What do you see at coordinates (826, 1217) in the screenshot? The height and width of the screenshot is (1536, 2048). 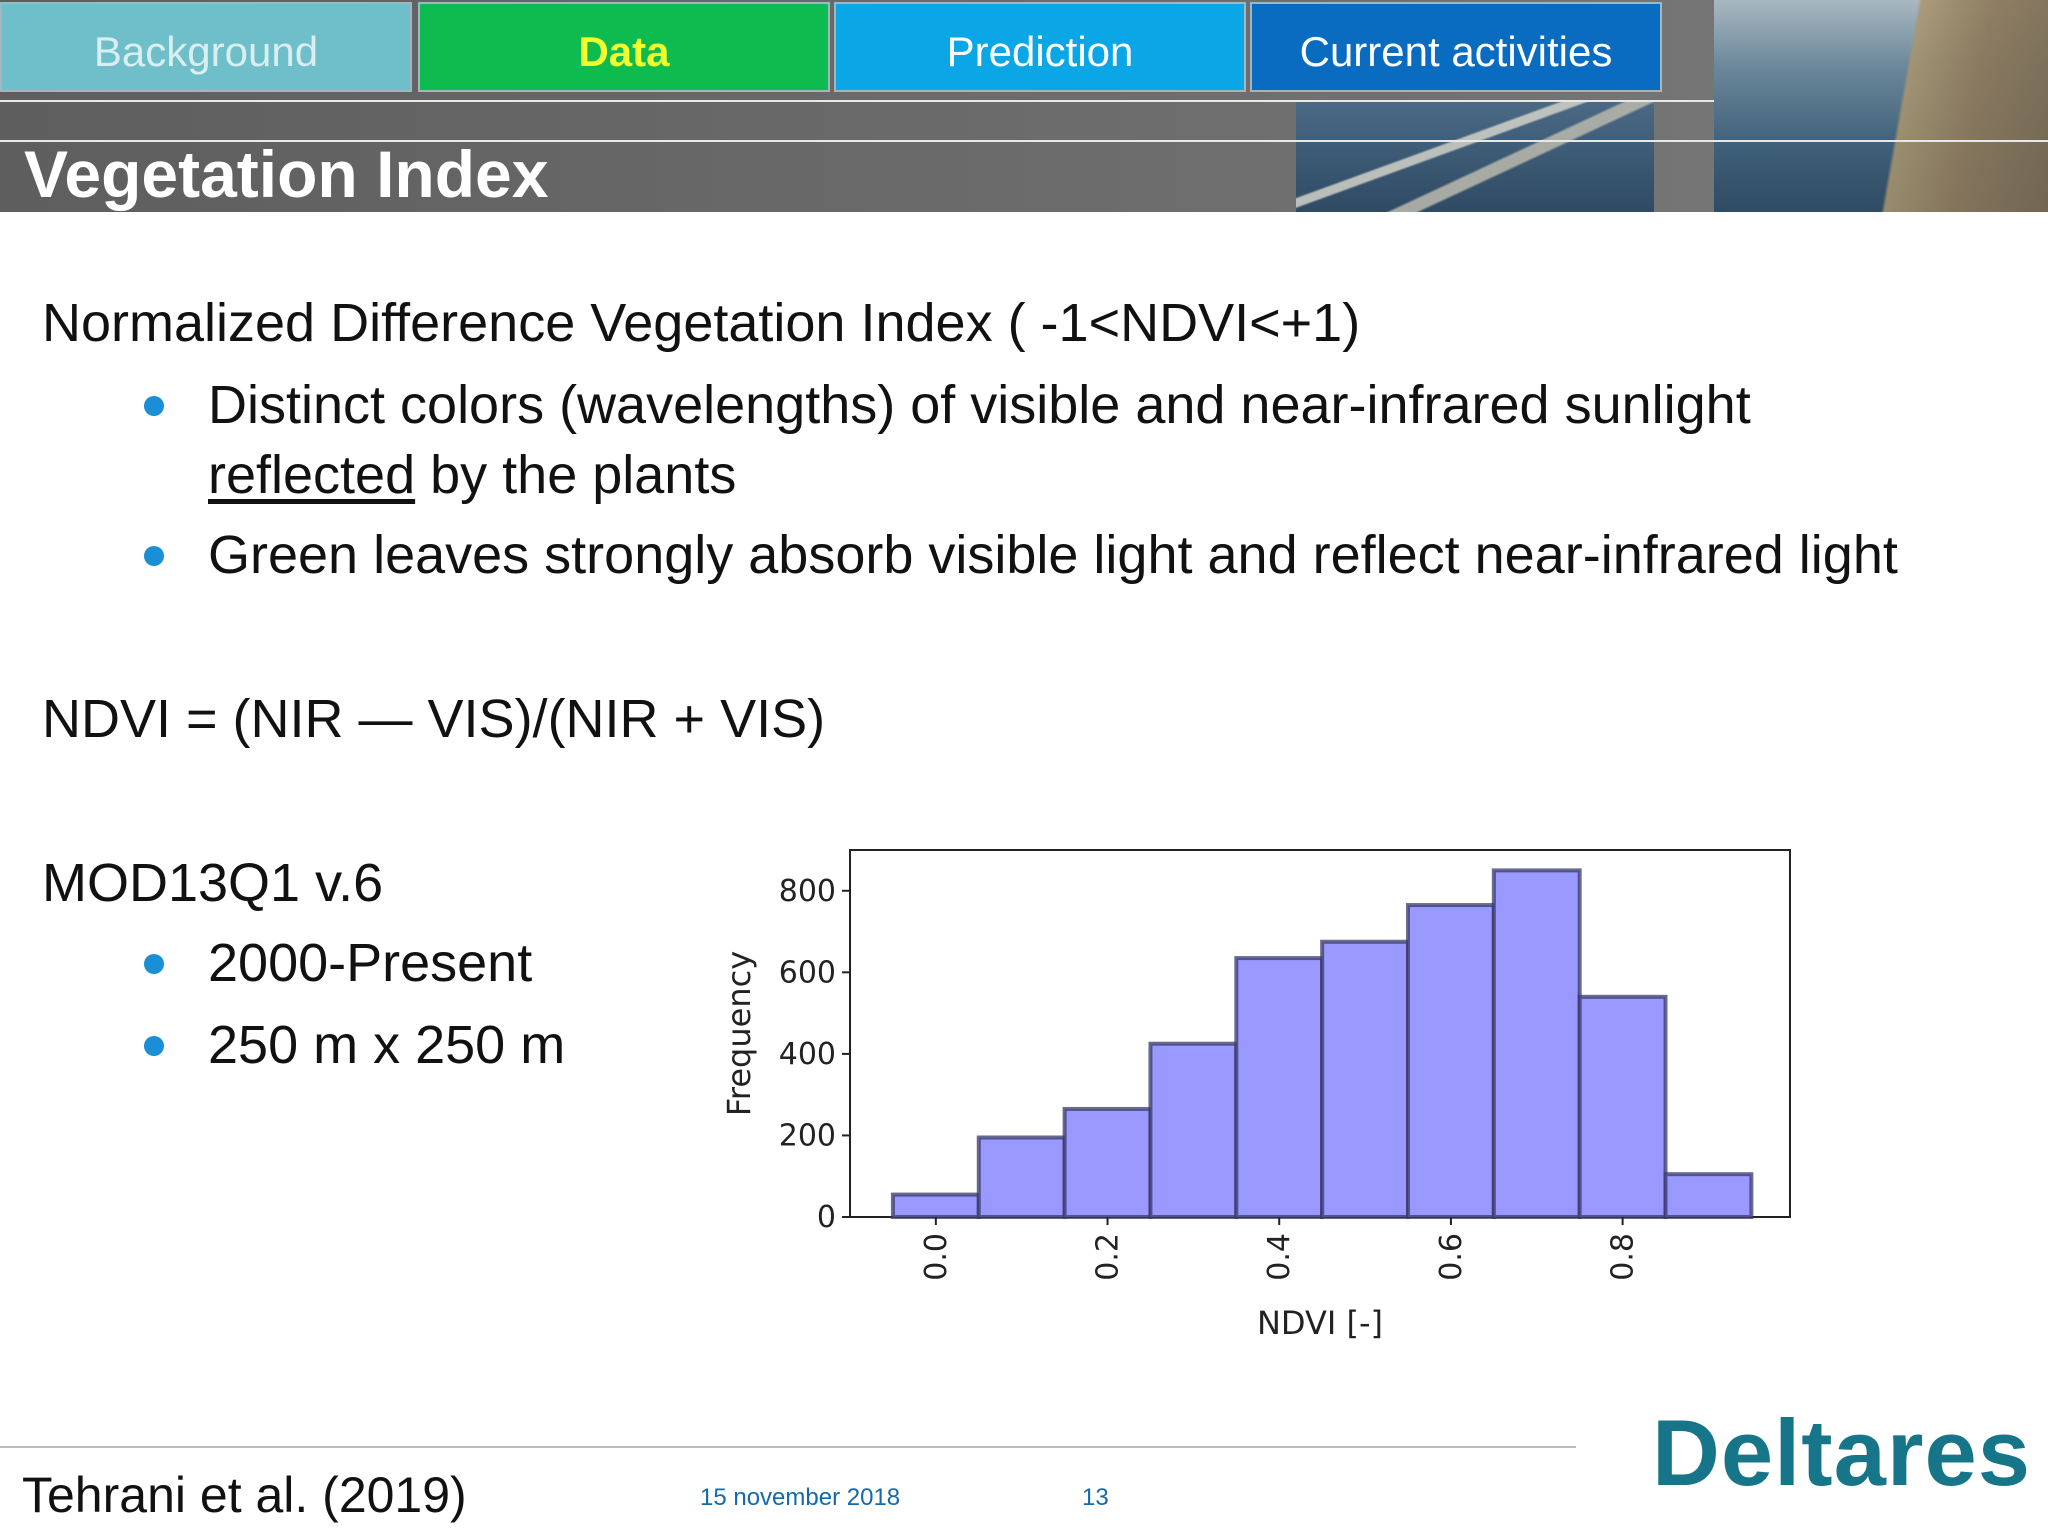 I see `y-tick-label: 0` at bounding box center [826, 1217].